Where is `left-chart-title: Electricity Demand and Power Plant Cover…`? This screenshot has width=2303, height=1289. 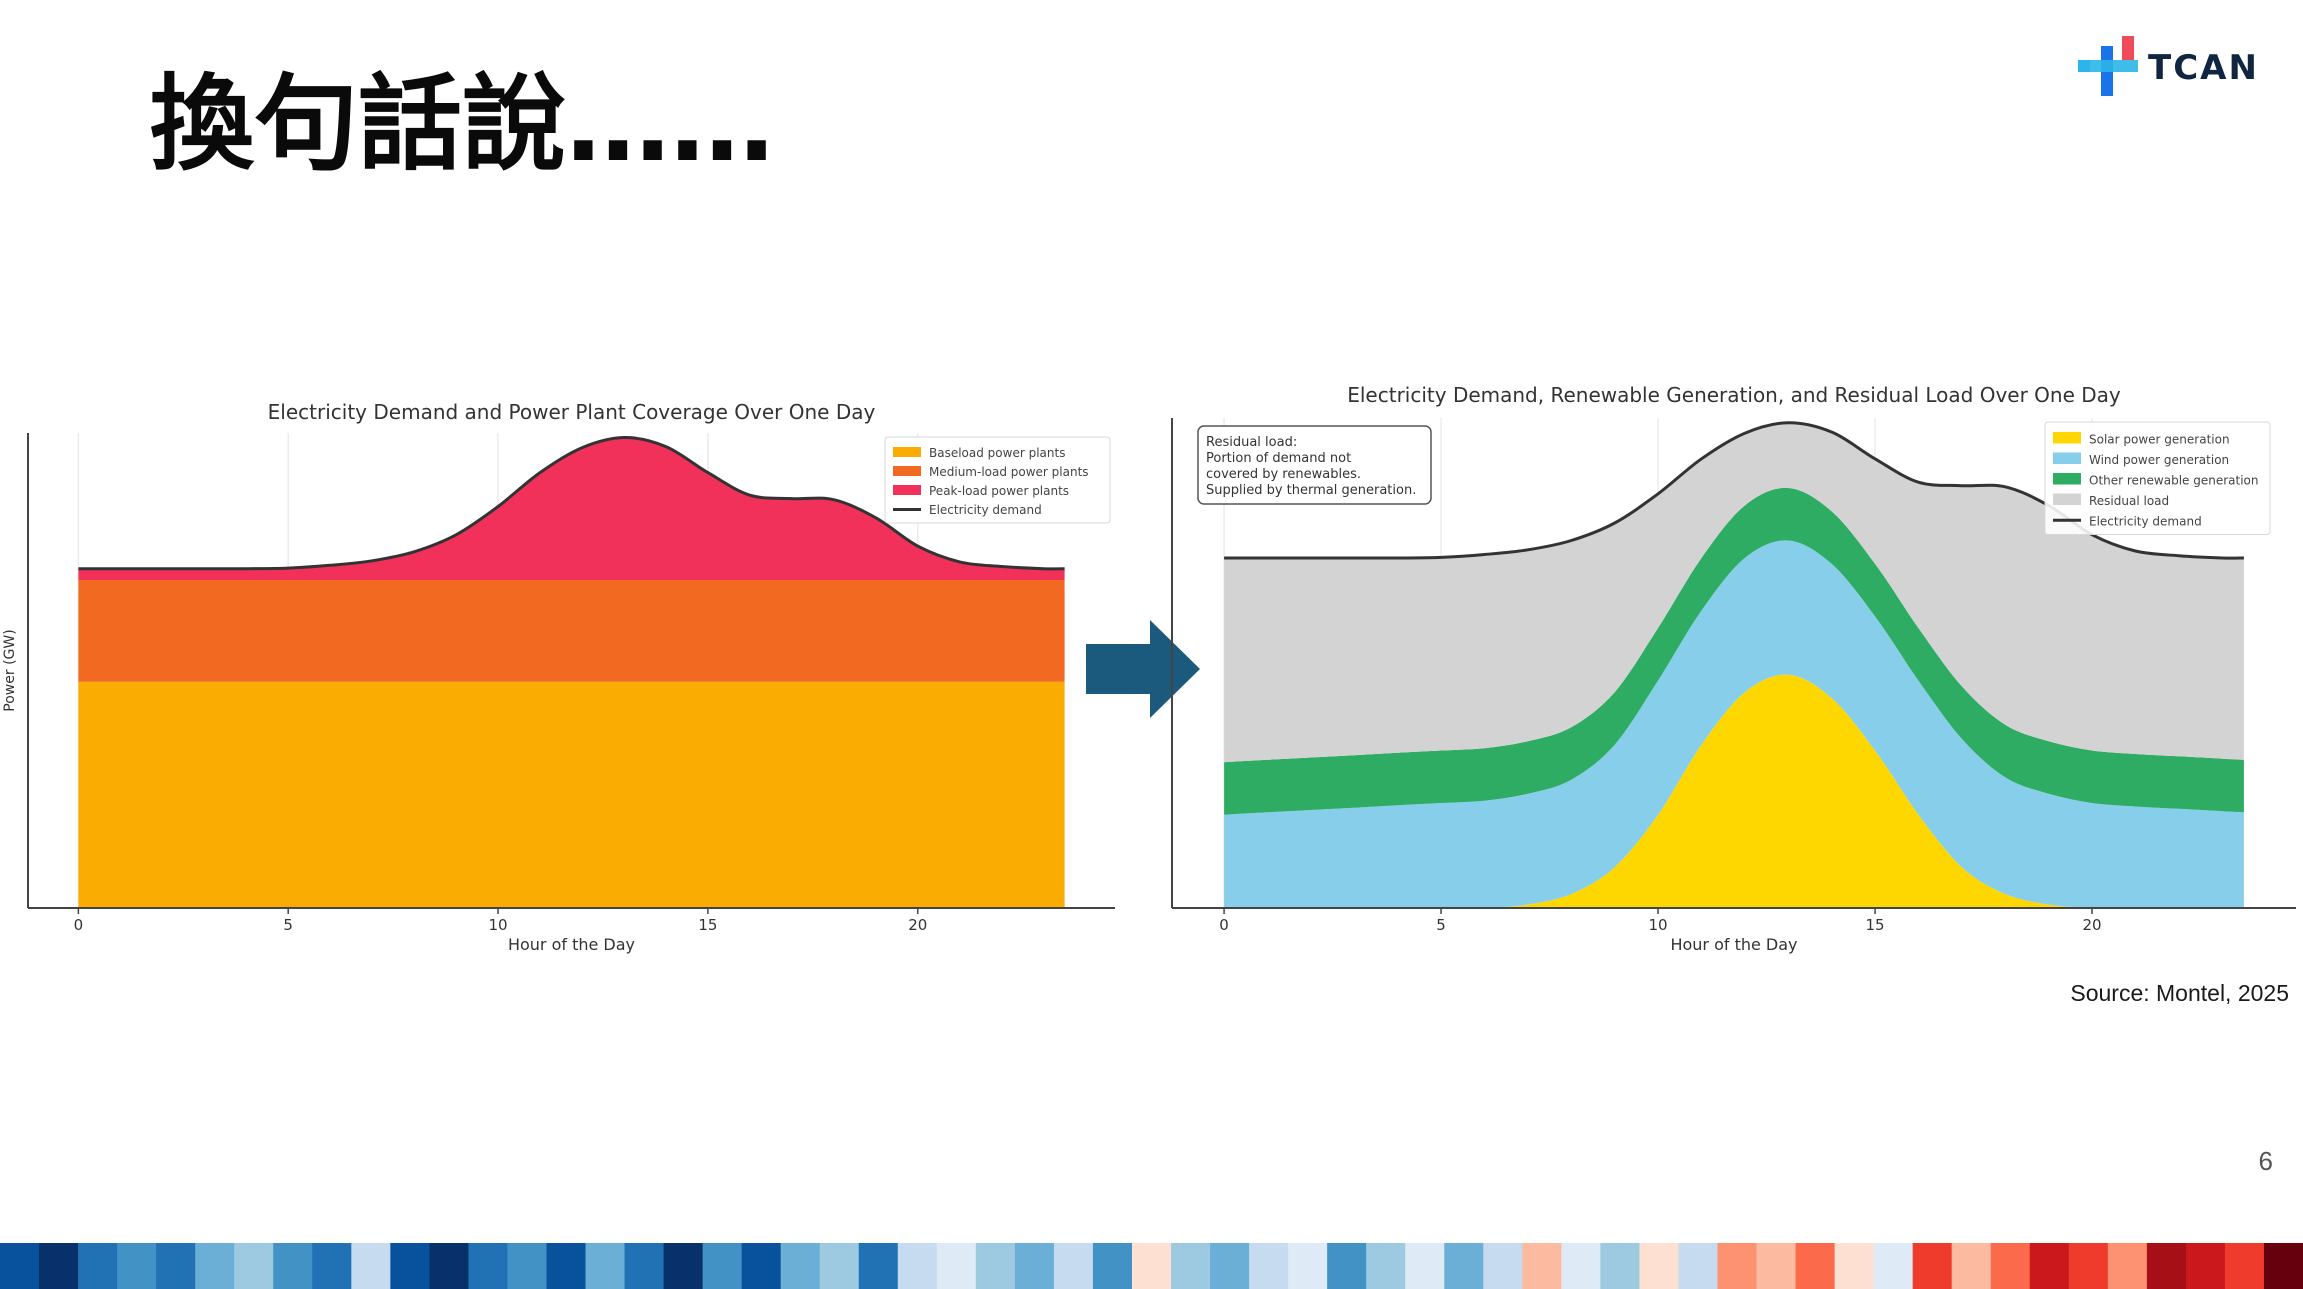
left-chart-title: Electricity Demand and Power Plant Cover… is located at coordinates (572, 412).